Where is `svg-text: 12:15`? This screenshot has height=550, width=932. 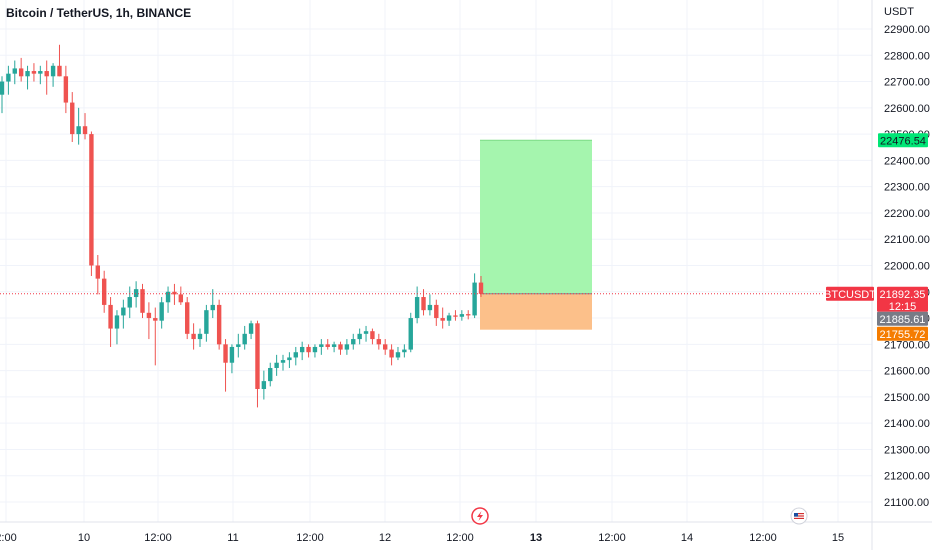
svg-text: 12:15 is located at coordinates (903, 307).